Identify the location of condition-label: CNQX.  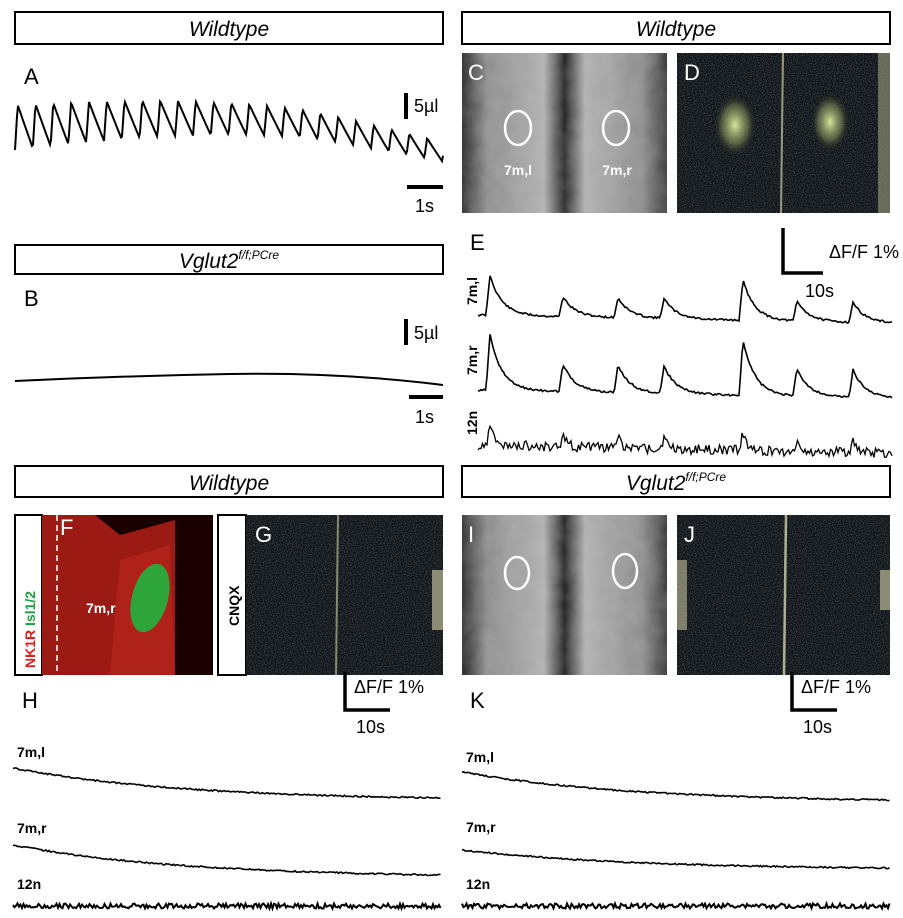
(234, 605).